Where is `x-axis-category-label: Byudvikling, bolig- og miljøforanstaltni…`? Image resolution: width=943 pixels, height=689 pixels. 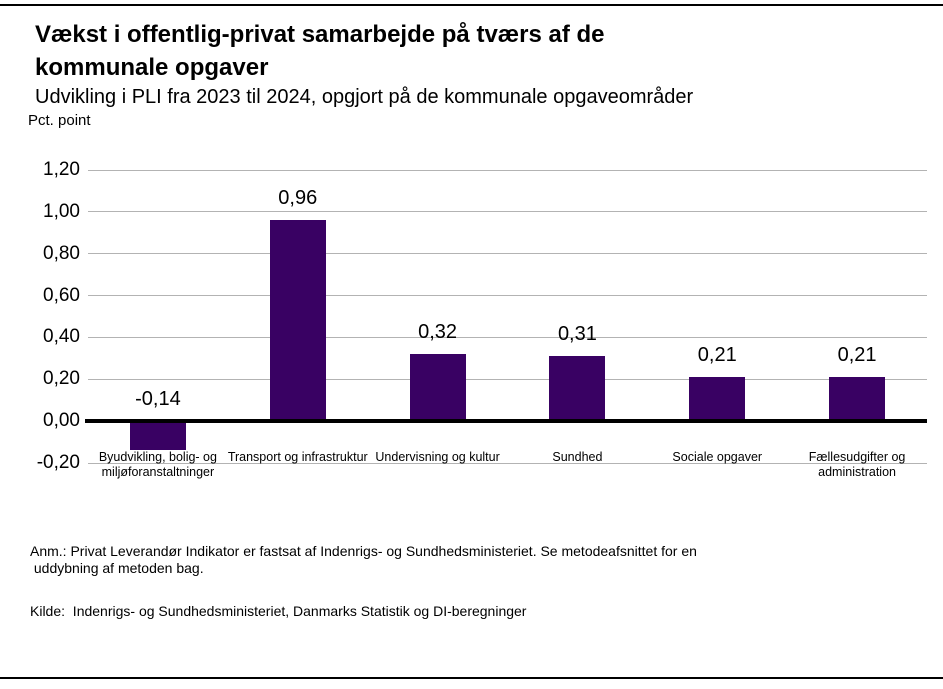 x-axis-category-label: Byudvikling, bolig- og miljøforanstaltni… is located at coordinates (157, 464).